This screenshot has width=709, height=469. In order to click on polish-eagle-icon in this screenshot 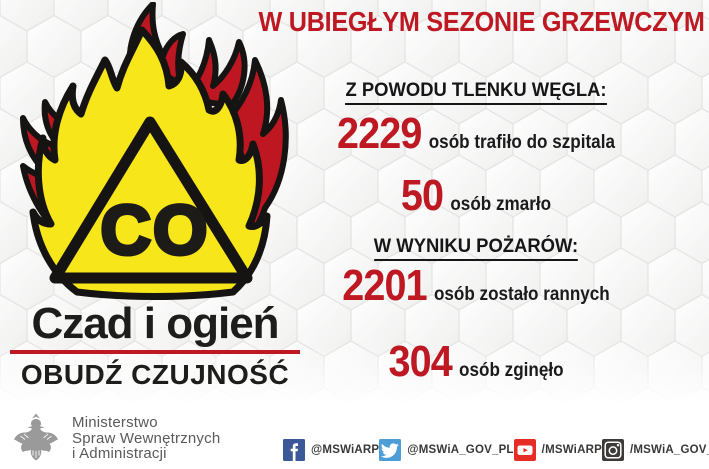, I will do `click(36, 437)`.